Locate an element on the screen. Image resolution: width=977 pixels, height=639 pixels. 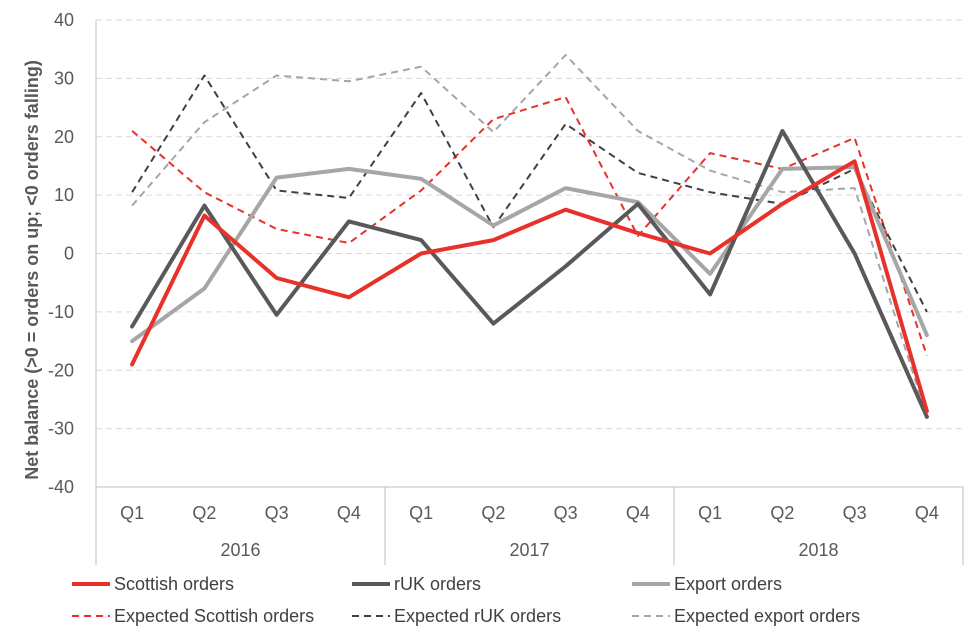
year-label: 2017 is located at coordinates (529, 550).